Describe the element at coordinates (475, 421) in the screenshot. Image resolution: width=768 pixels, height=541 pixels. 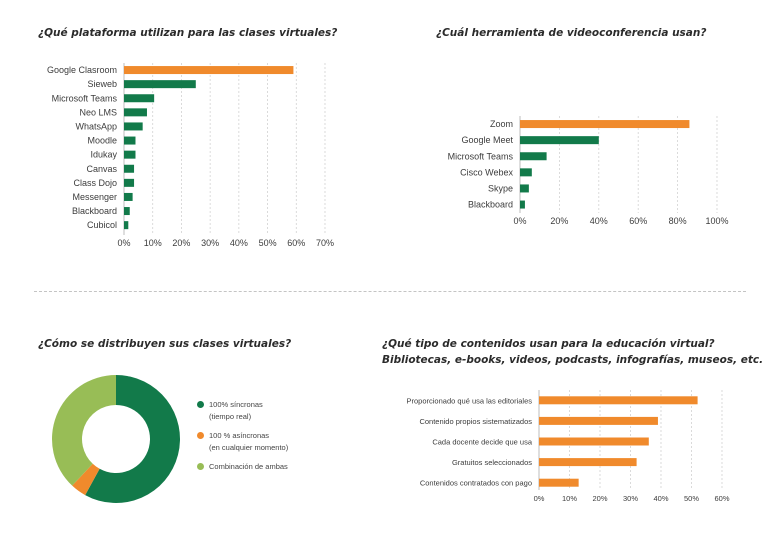
I see `contents-category-label: Contenido propios sistematizados` at that location.